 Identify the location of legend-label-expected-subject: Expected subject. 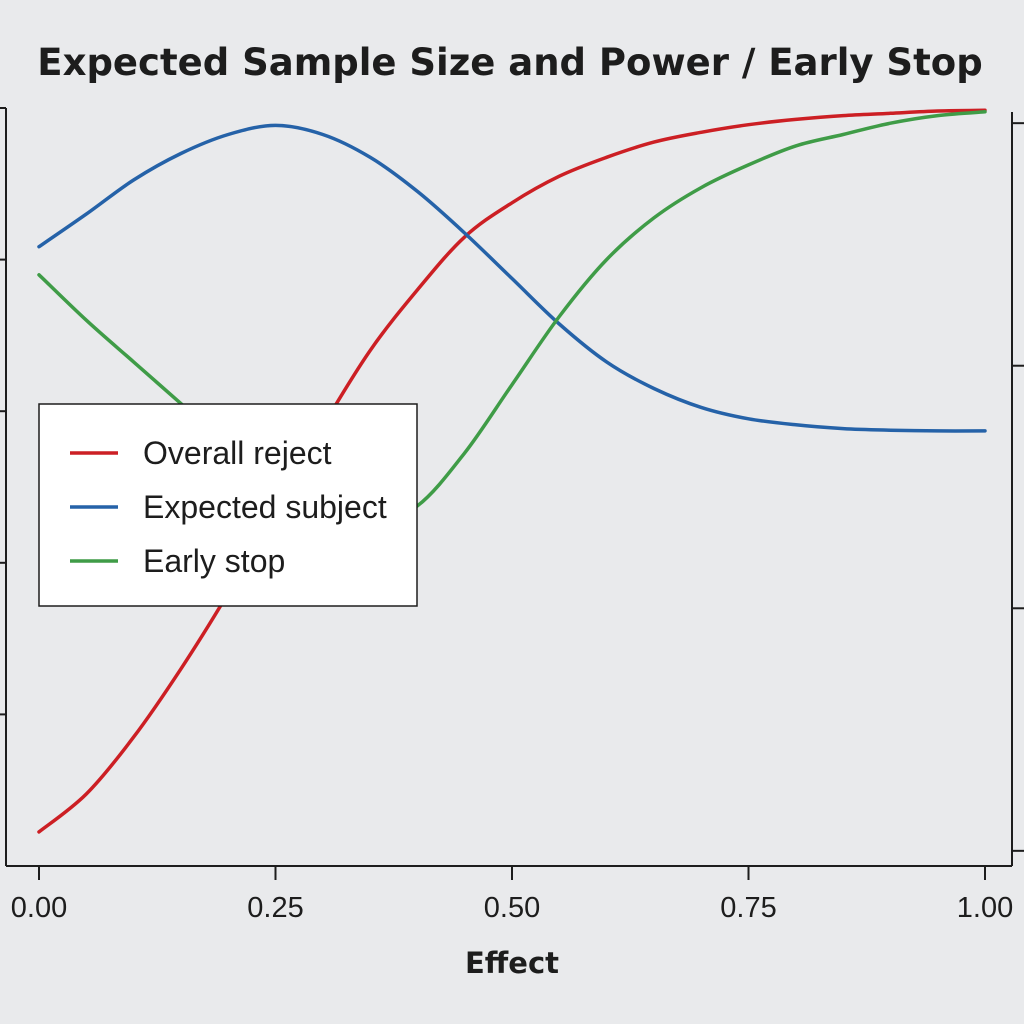
(265, 507).